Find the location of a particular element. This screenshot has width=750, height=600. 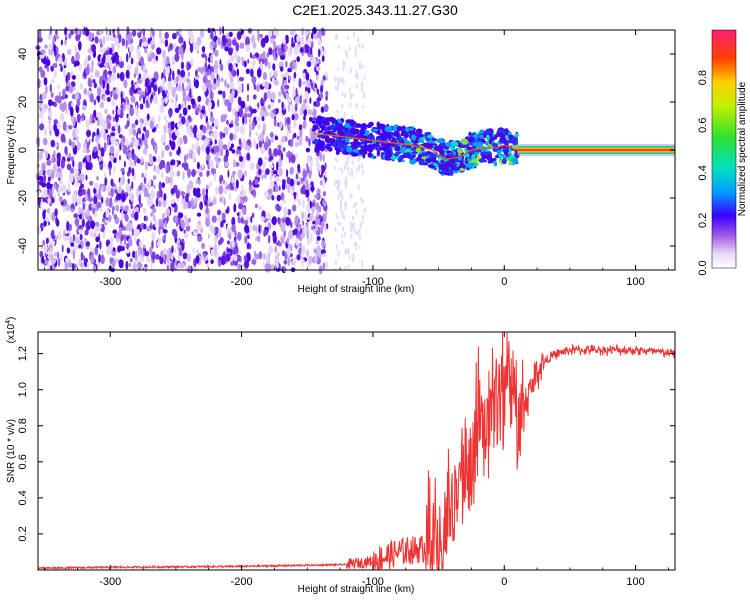

x-tick-label: -300 is located at coordinates (110, 282).